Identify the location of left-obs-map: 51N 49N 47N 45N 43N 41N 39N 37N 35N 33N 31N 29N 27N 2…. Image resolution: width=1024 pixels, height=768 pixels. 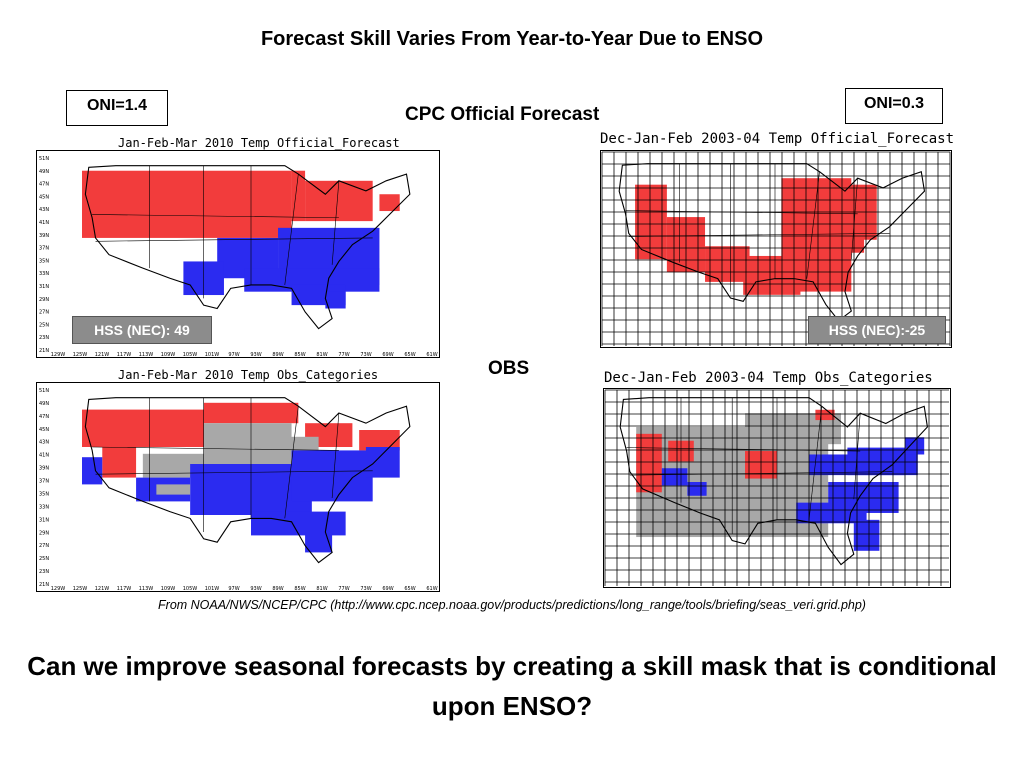
(238, 487).